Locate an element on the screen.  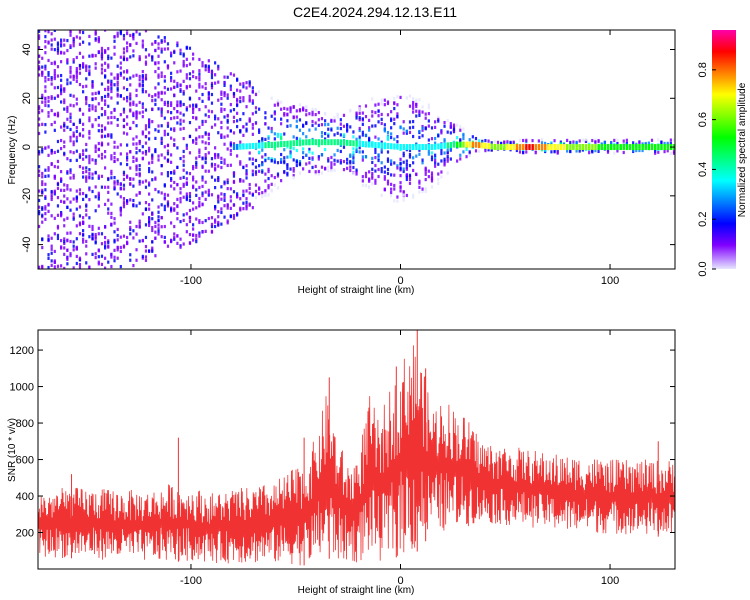
snr-y-tick-label: 1200 is located at coordinates (22, 351).